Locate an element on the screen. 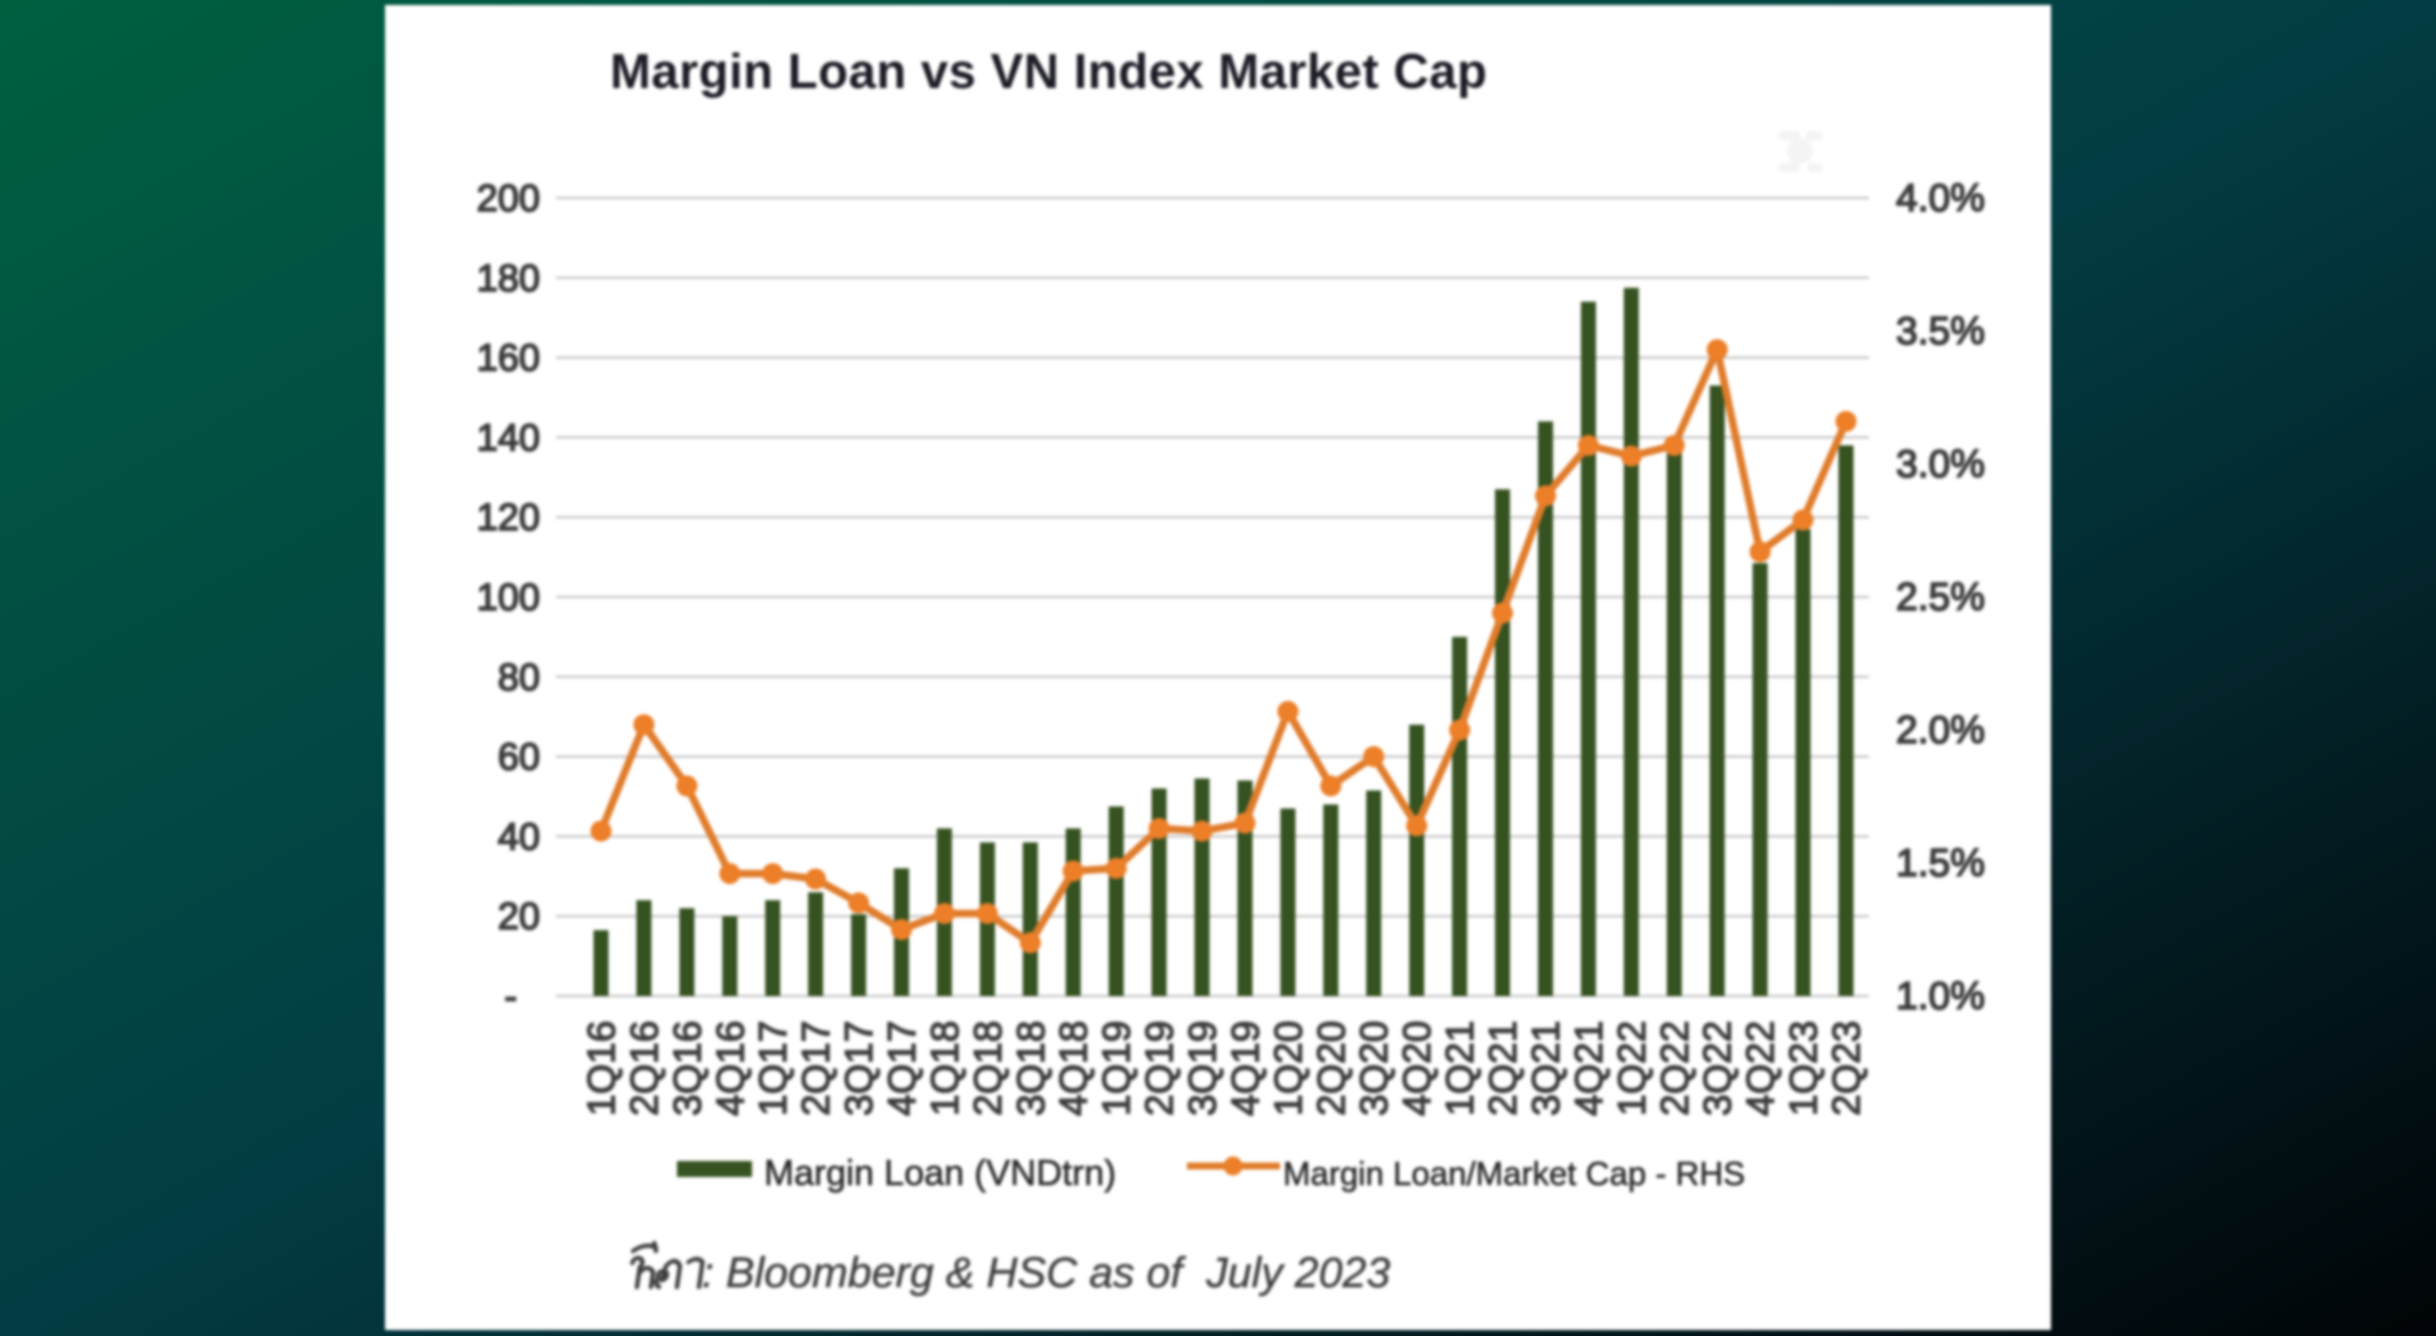 This screenshot has width=2436, height=1336. svg-text: 1Q19 is located at coordinates (1117, 1068).